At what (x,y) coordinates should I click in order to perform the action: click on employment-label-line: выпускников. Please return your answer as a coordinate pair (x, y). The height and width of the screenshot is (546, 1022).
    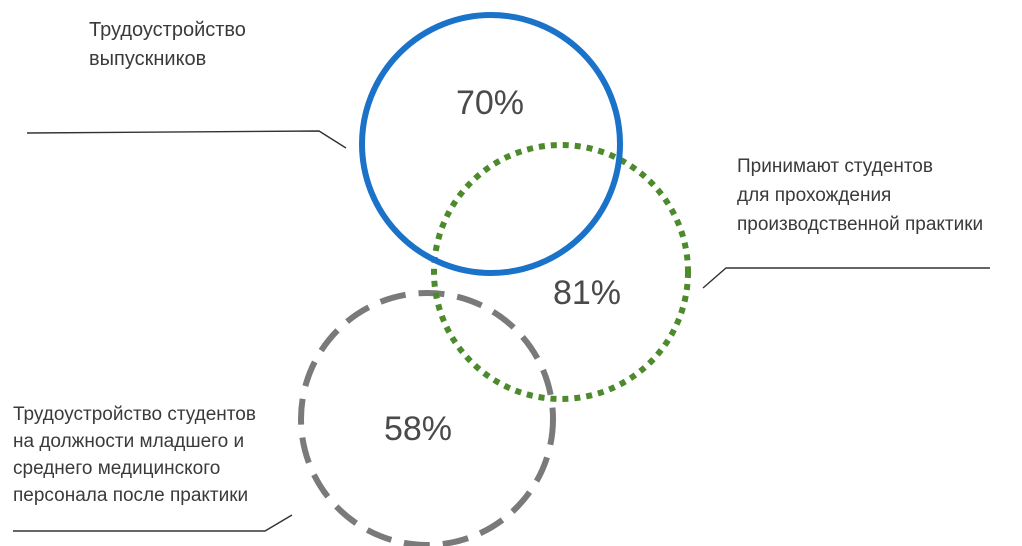
    Looking at the image, I should click on (148, 59).